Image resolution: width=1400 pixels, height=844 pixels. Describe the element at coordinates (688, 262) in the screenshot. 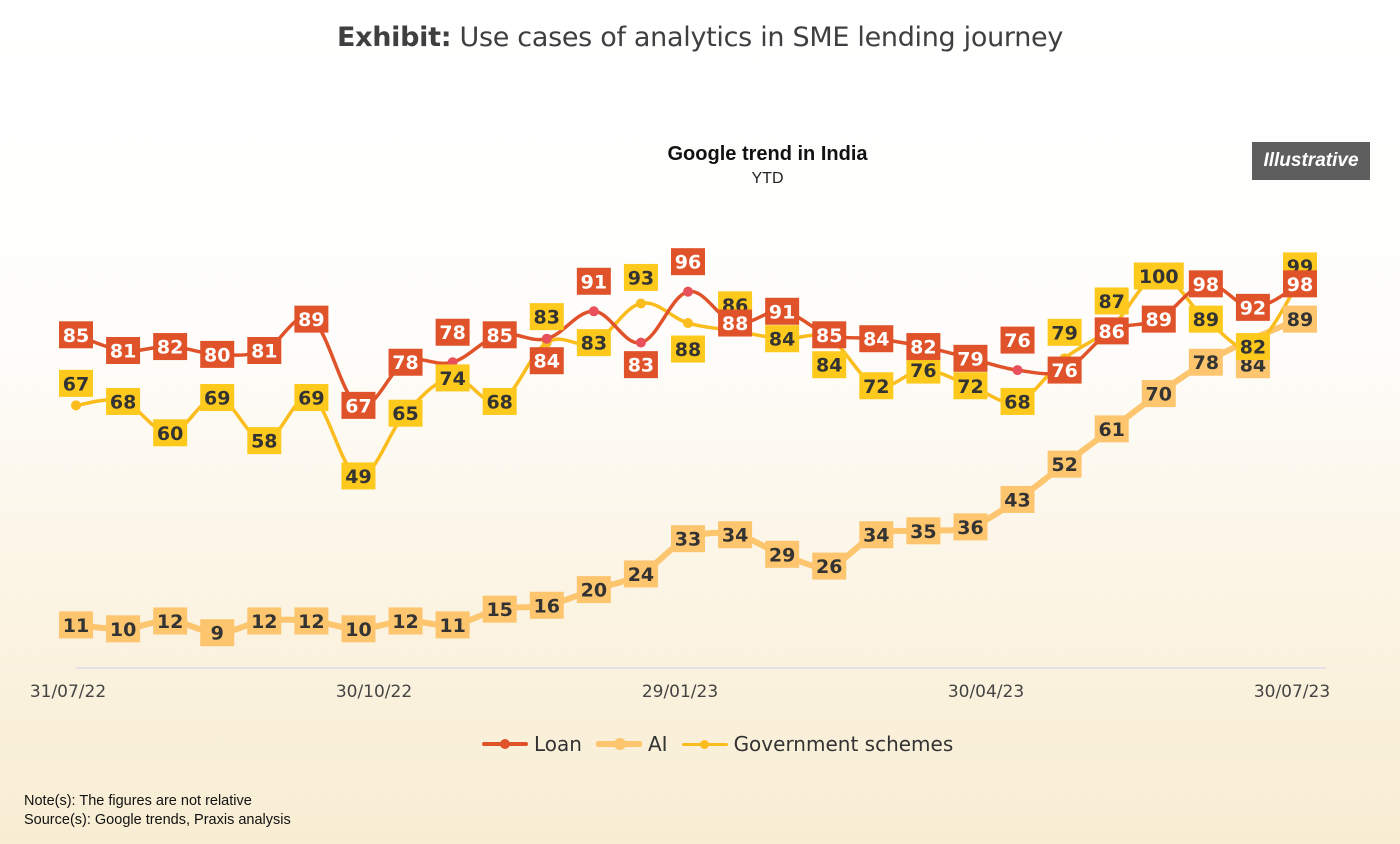

I see `data-label-loan: 96` at that location.